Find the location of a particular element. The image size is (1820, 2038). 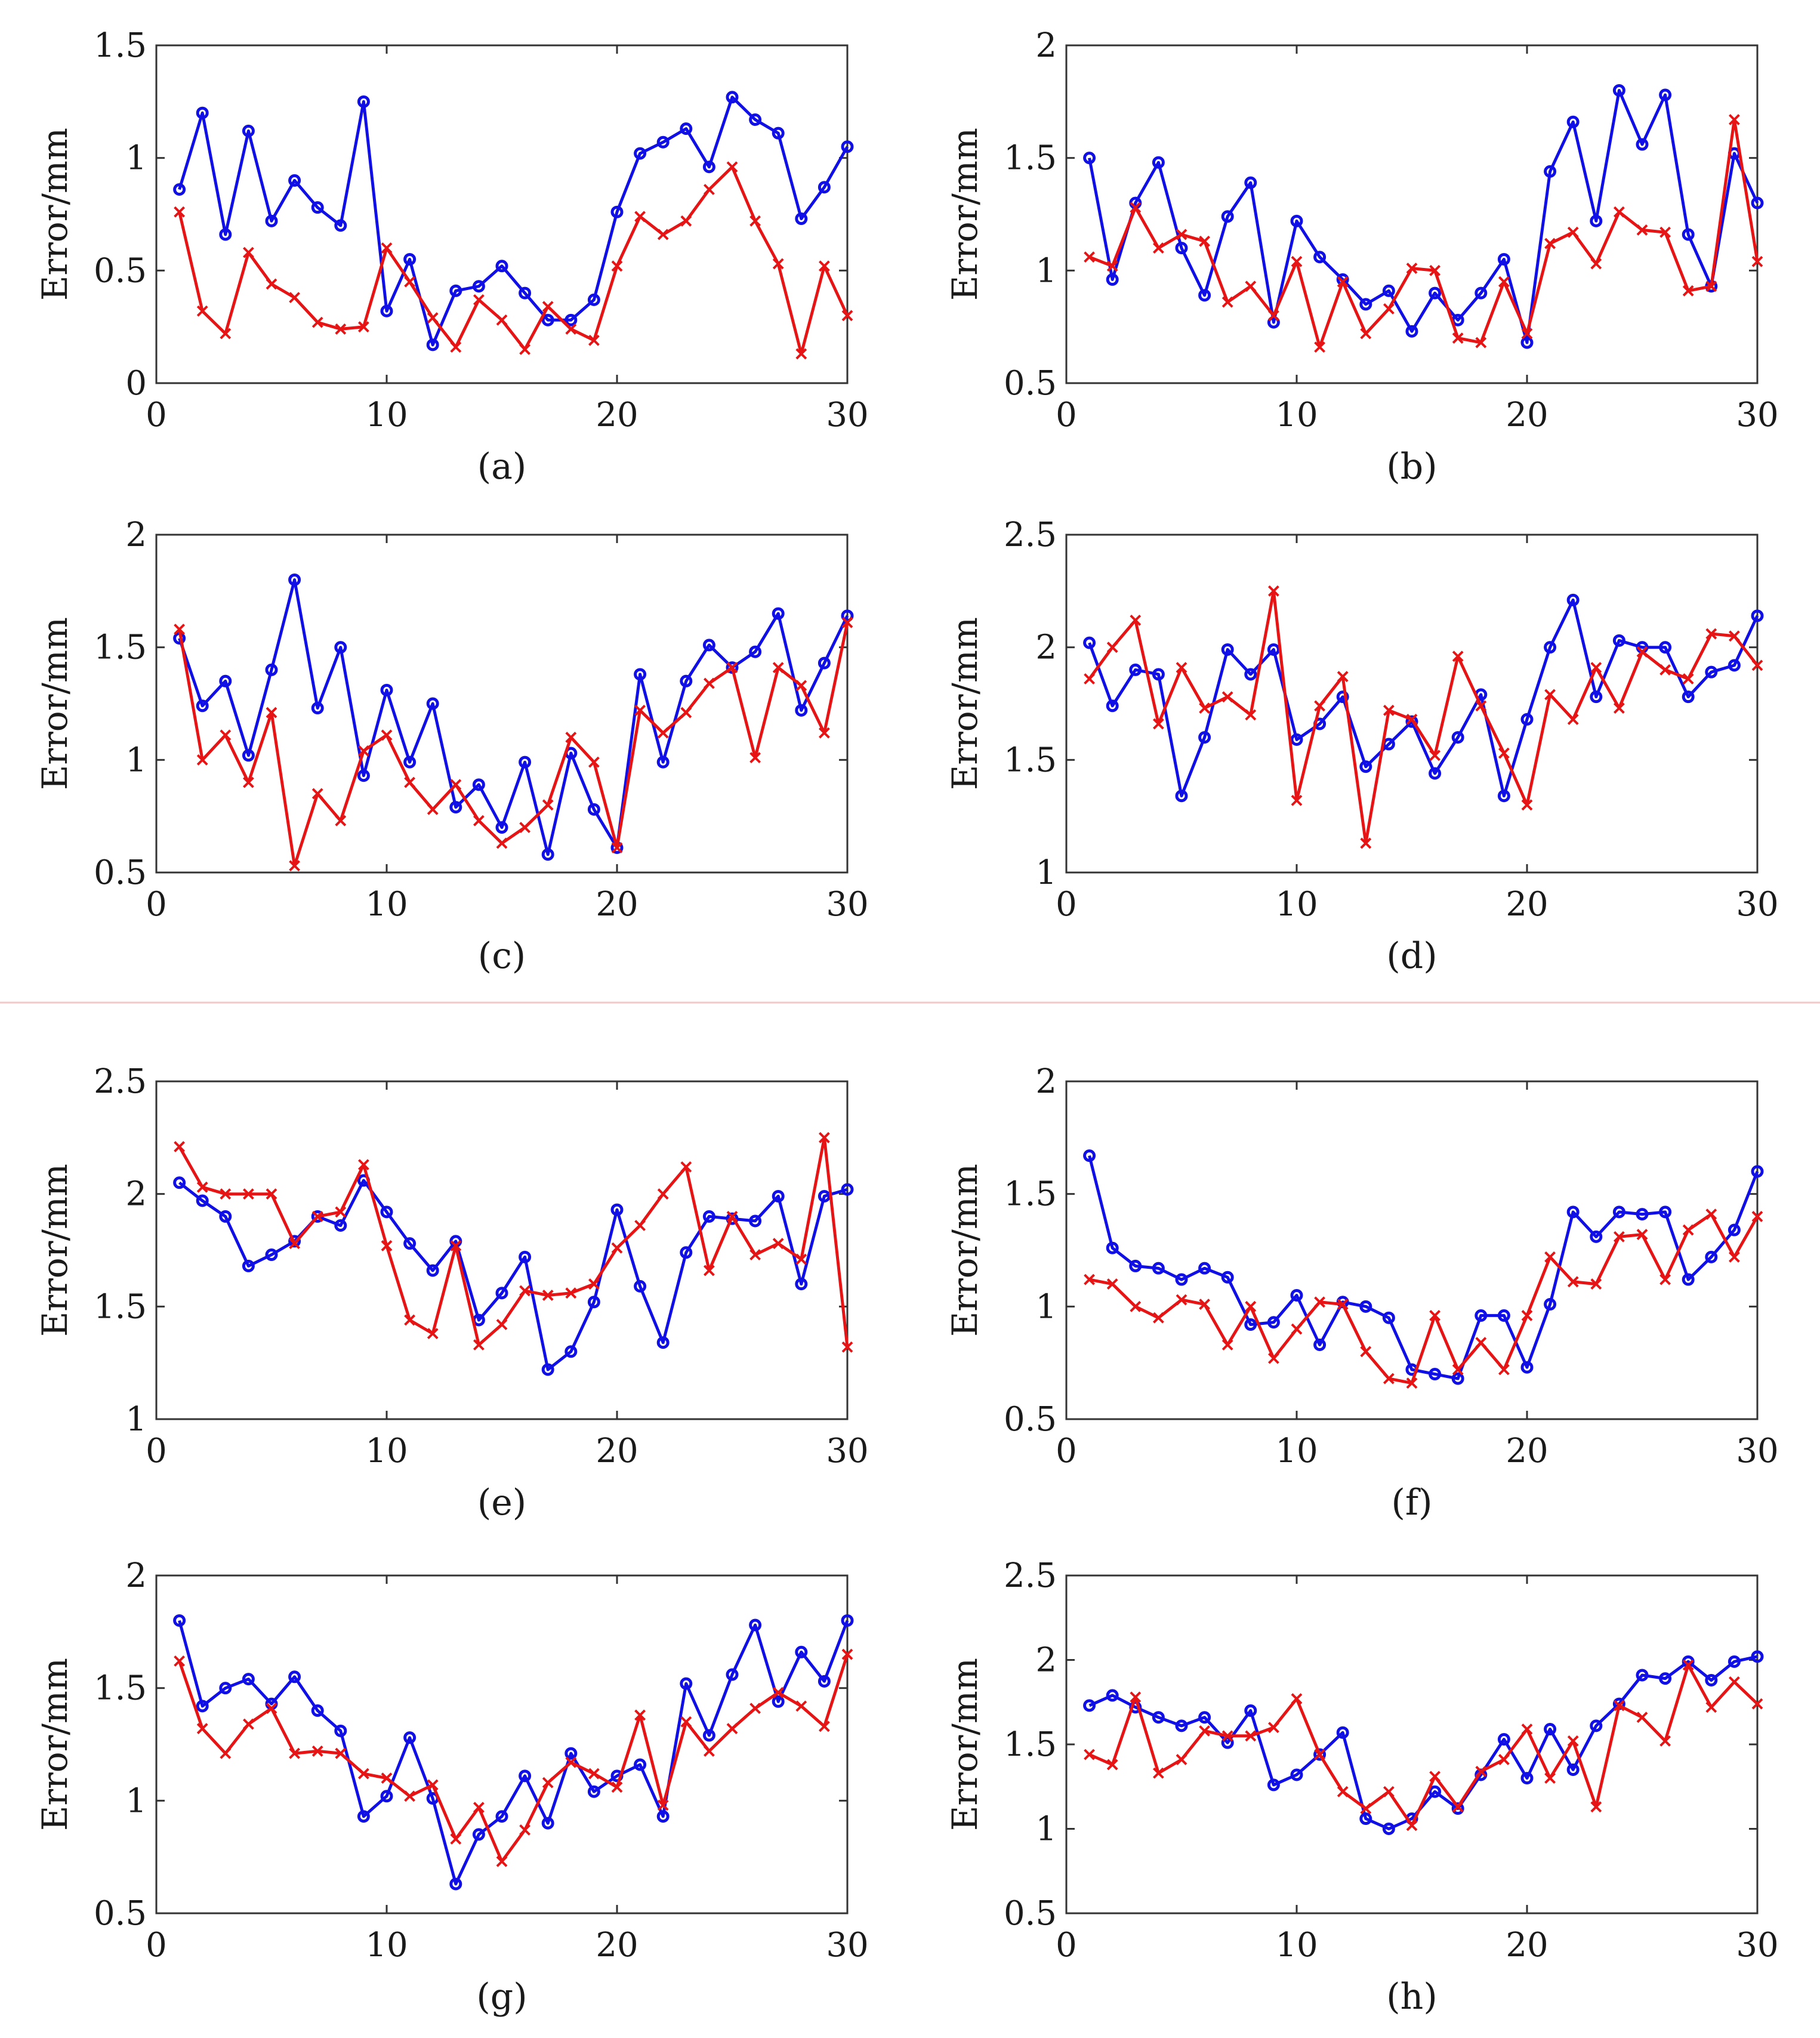

y-tick-label: 0 is located at coordinates (136, 384).